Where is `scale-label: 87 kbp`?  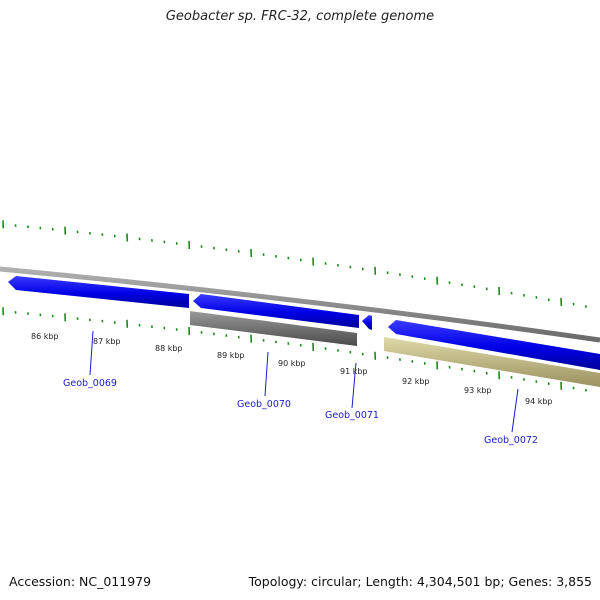
scale-label: 87 kbp is located at coordinates (107, 341).